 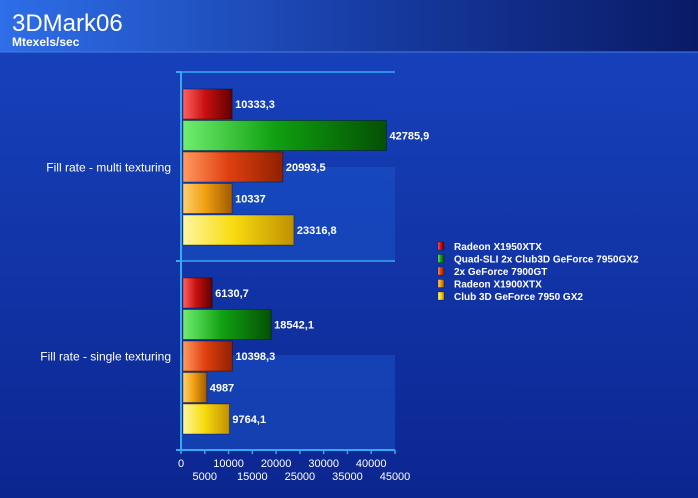 I want to click on category-label-1: Fill rate - single texturing, so click(x=105, y=357).